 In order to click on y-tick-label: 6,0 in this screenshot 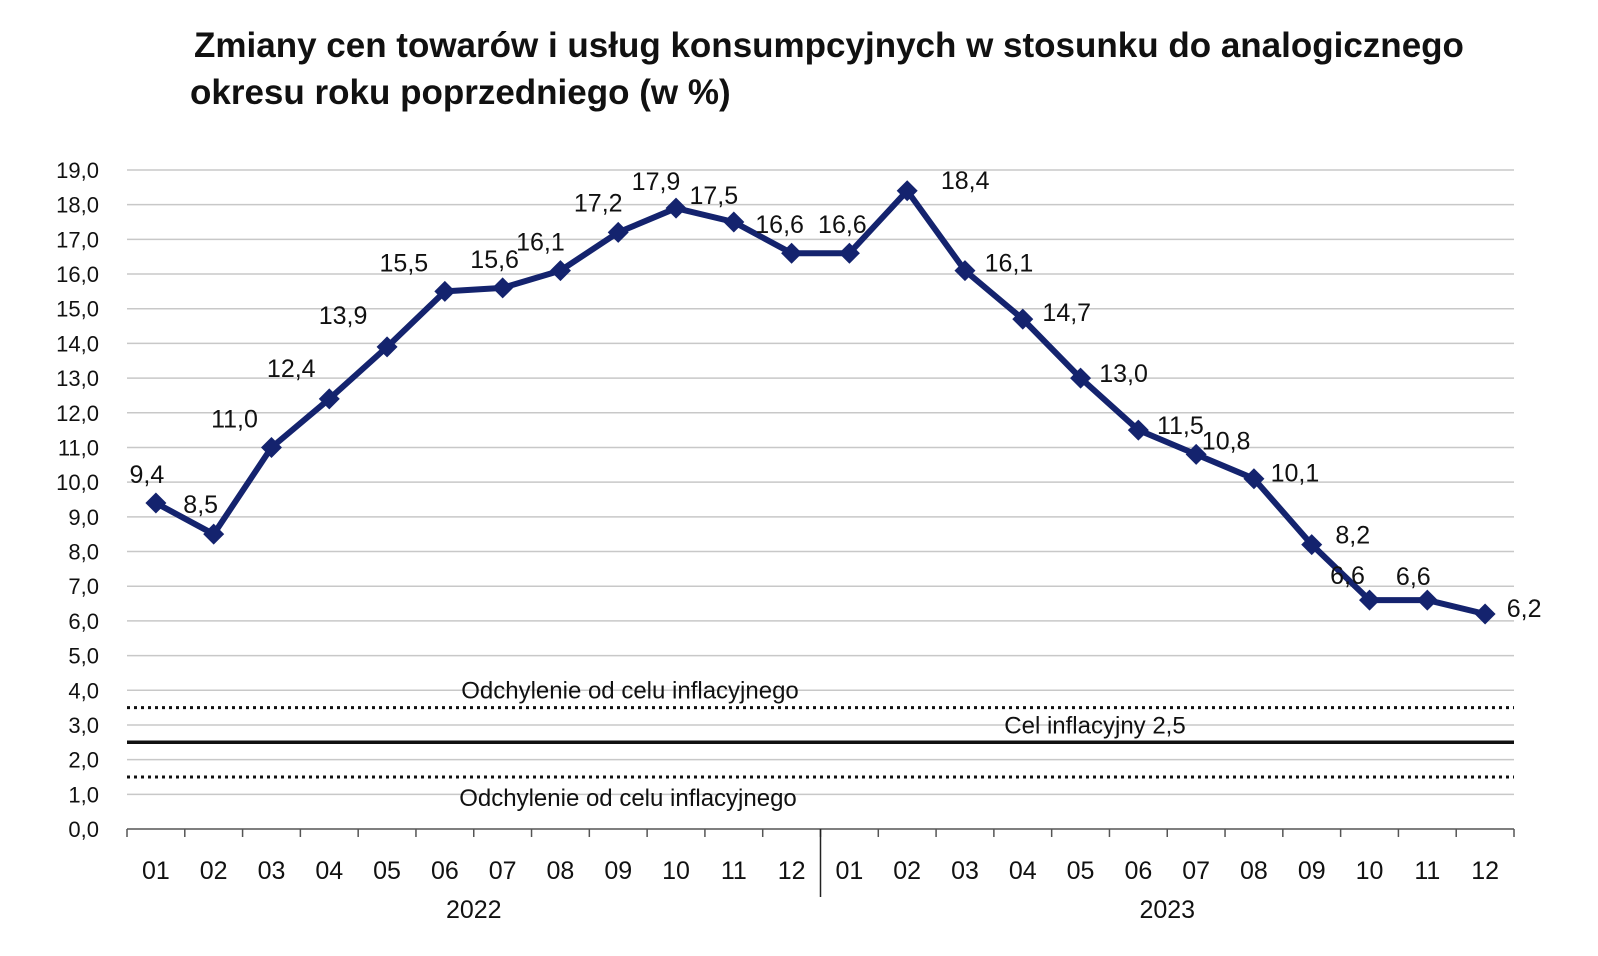, I will do `click(83, 621)`.